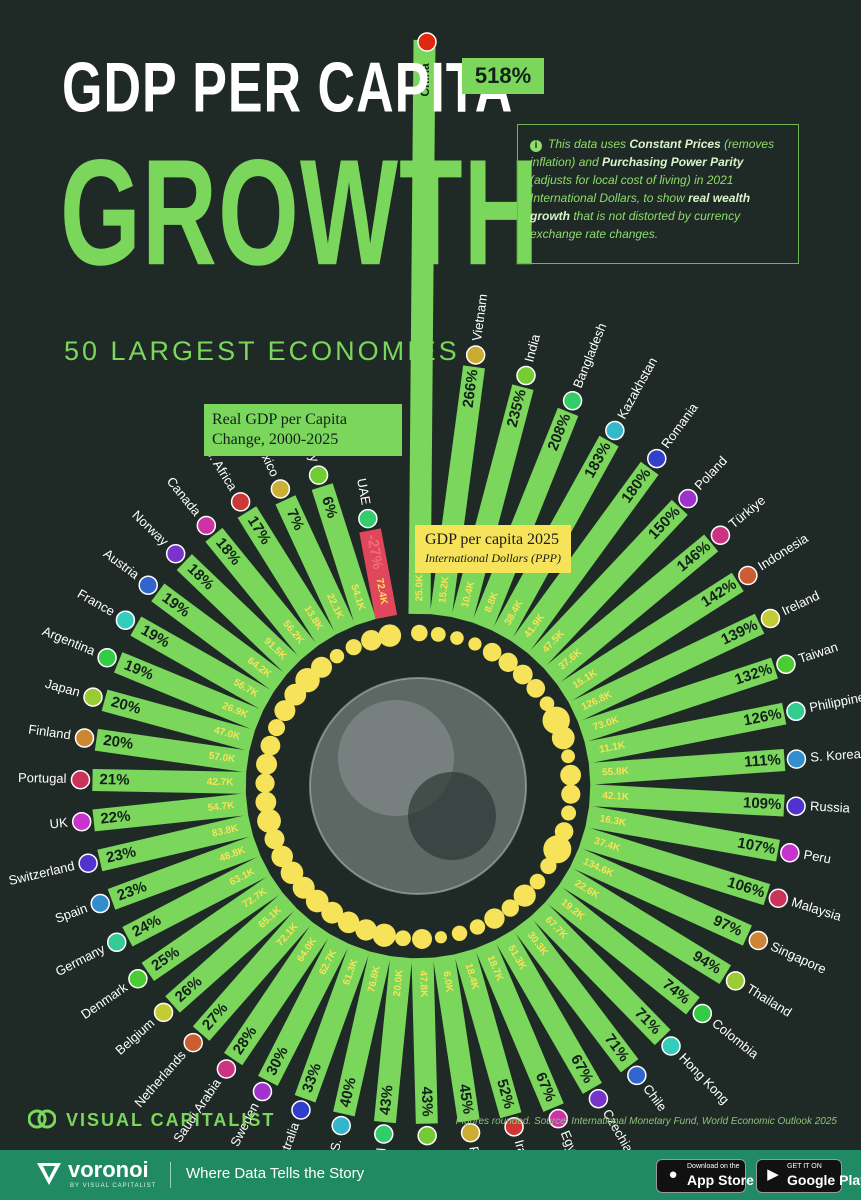 The image size is (861, 1200). I want to click on bar-s-africa, so click(287, 576).